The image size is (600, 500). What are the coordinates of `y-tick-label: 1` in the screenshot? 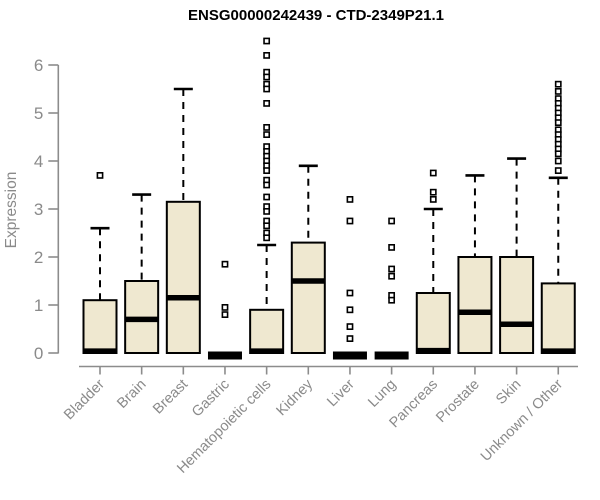 It's located at (38, 305).